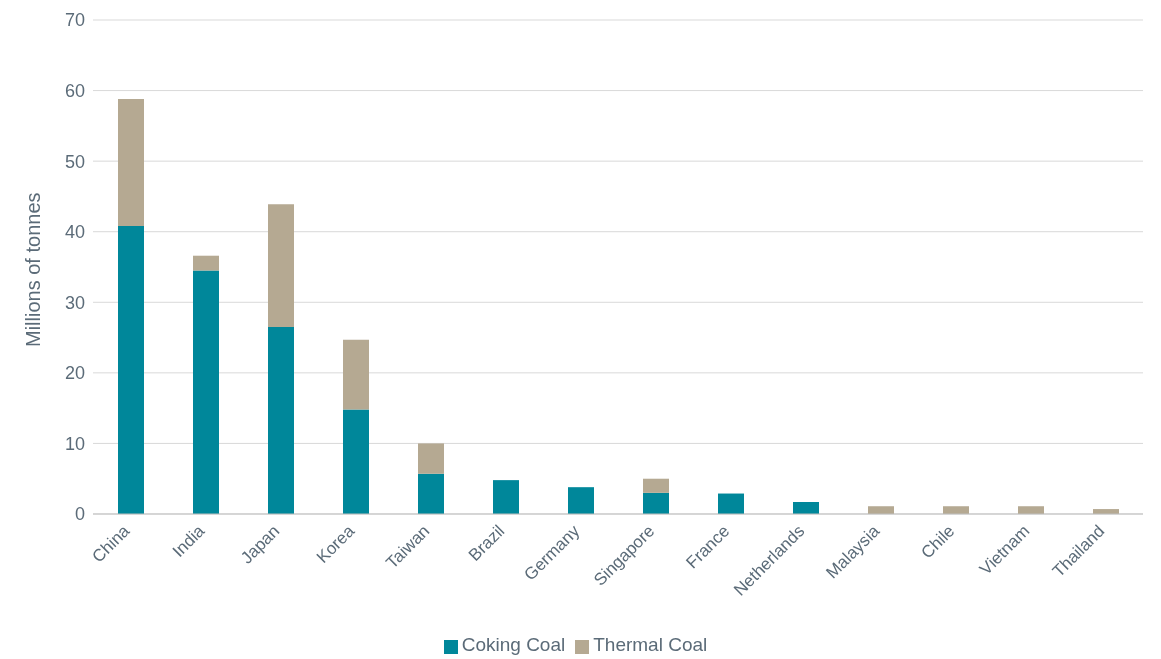  Describe the element at coordinates (74, 302) in the screenshot. I see `y-tick-label: 30` at that location.